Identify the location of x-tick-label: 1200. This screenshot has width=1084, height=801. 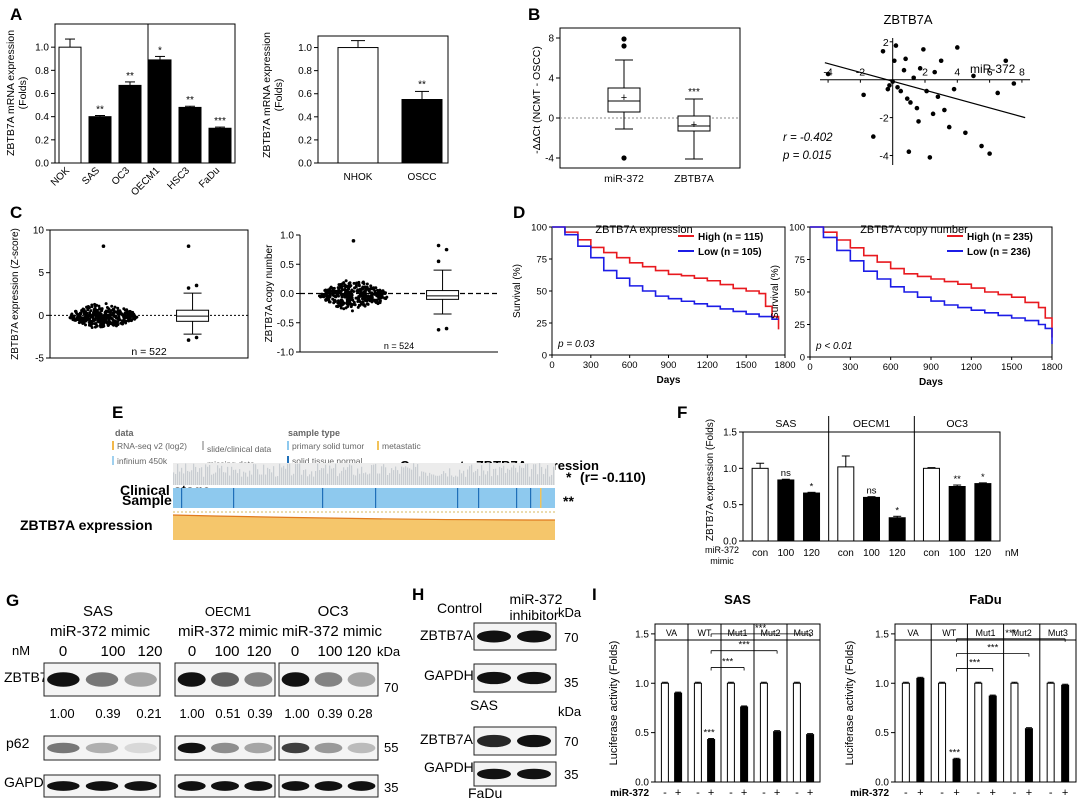
(707, 365).